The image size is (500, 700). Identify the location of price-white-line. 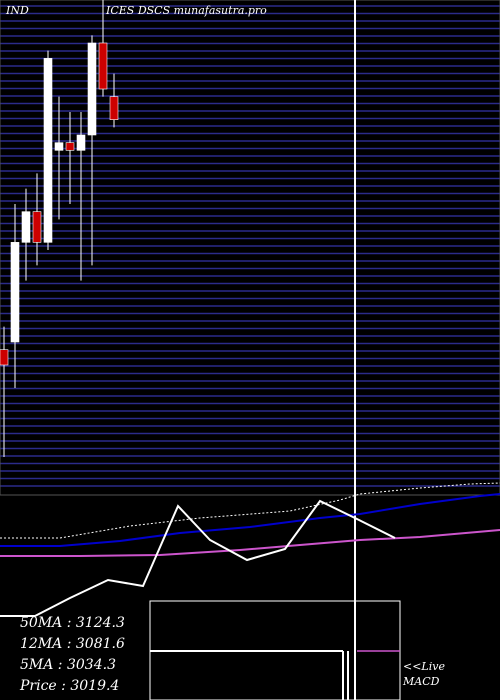
(198, 558).